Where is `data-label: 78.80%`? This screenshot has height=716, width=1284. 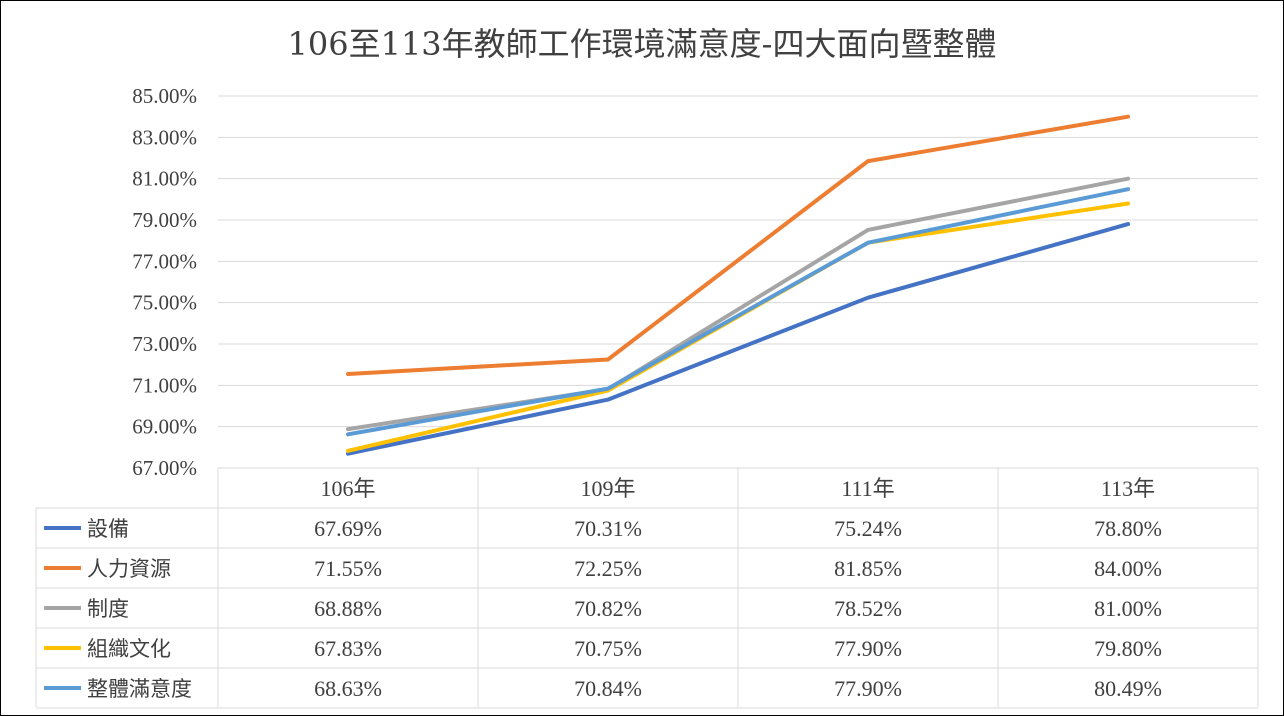
data-label: 78.80% is located at coordinates (1128, 528).